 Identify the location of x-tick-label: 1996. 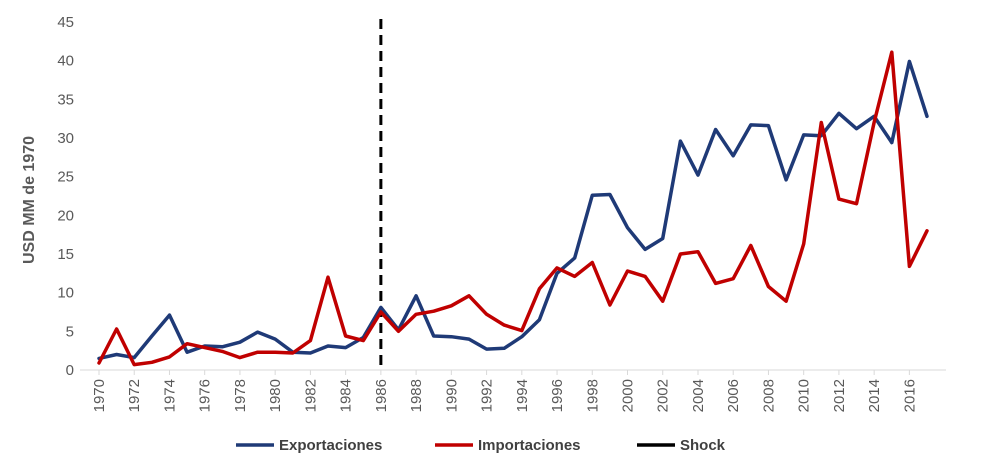
(557, 395).